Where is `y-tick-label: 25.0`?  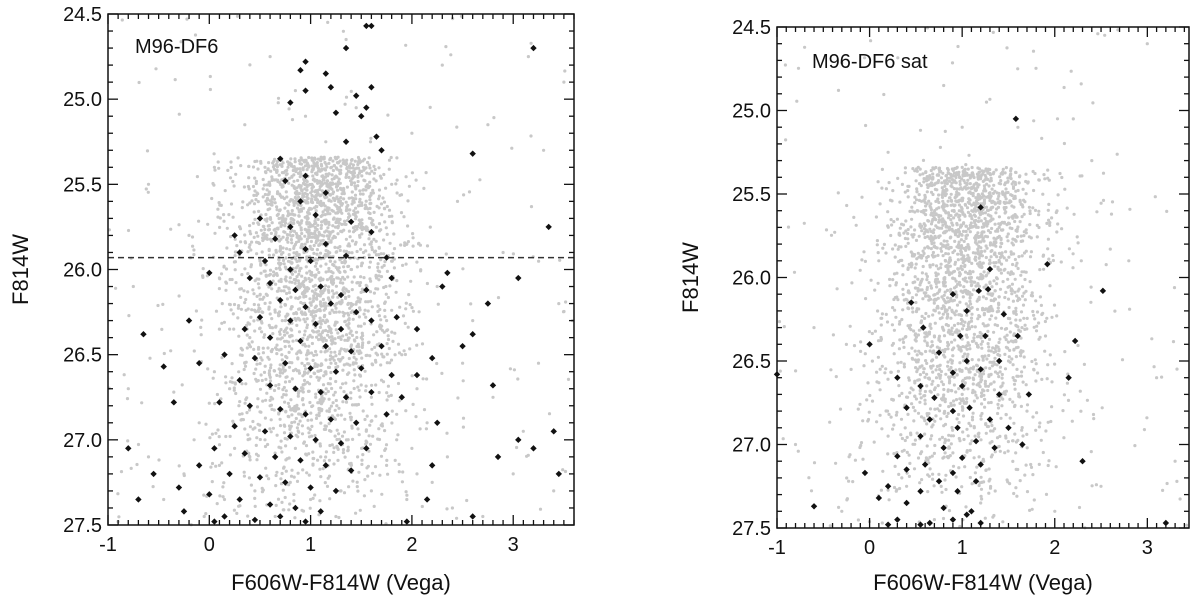 y-tick-label: 25.0 is located at coordinates (82, 100).